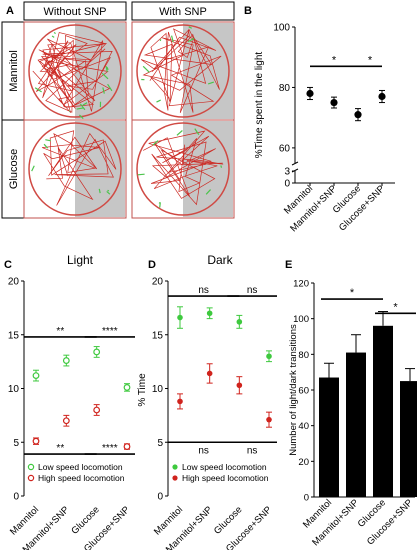 The image size is (417, 550). What do you see at coordinates (80, 260) in the screenshot?
I see `chart-c-title: Light` at bounding box center [80, 260].